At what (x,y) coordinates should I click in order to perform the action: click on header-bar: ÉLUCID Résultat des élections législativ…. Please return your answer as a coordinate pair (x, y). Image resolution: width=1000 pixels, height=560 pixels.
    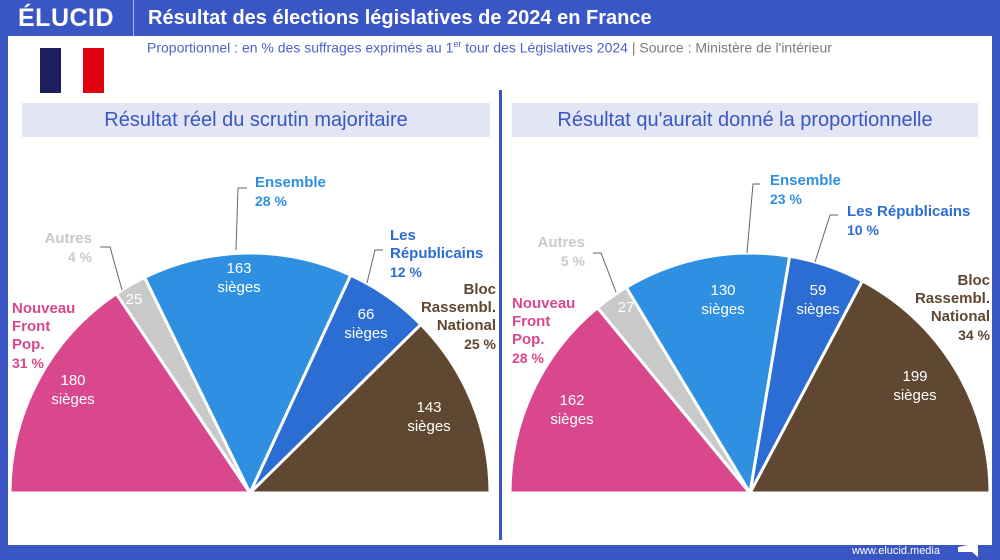
    Looking at the image, I should click on (500, 18).